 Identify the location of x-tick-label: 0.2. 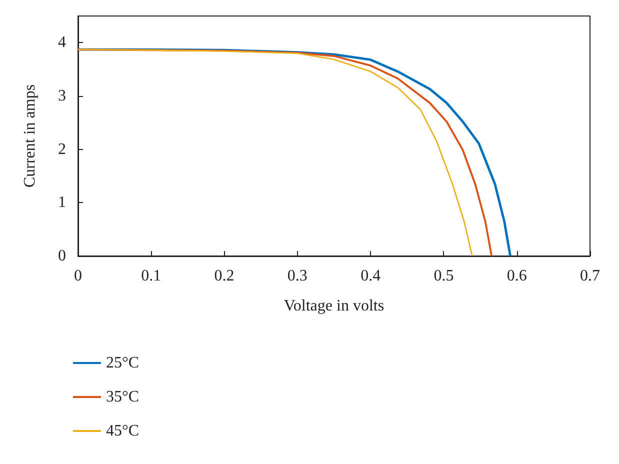
(224, 276).